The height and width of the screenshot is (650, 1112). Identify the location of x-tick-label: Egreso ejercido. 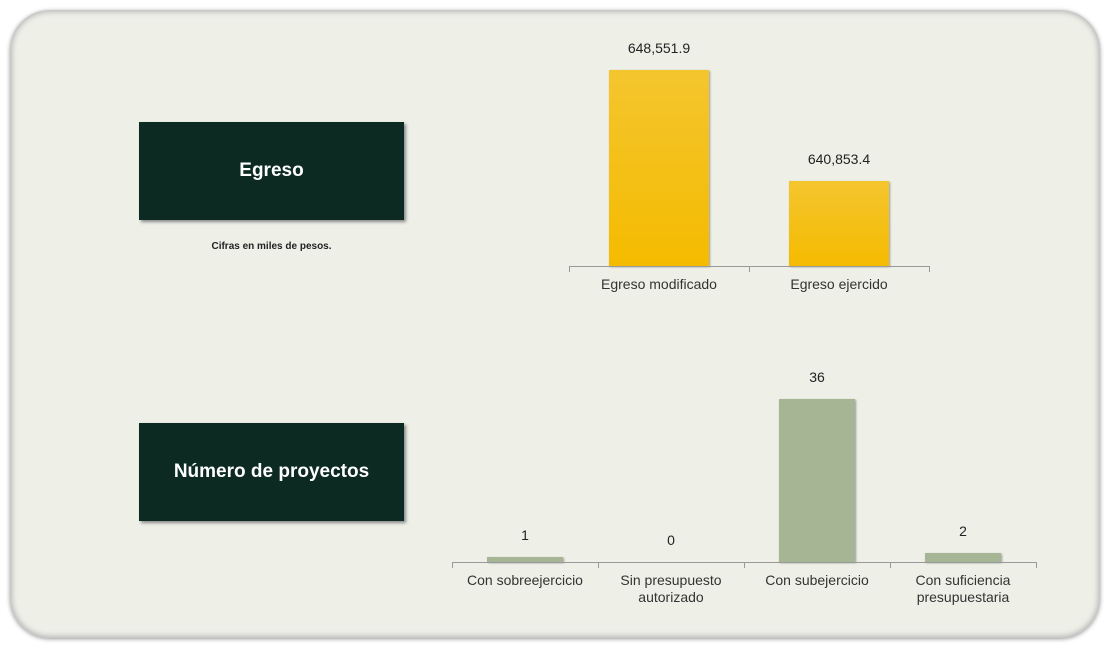
(839, 284).